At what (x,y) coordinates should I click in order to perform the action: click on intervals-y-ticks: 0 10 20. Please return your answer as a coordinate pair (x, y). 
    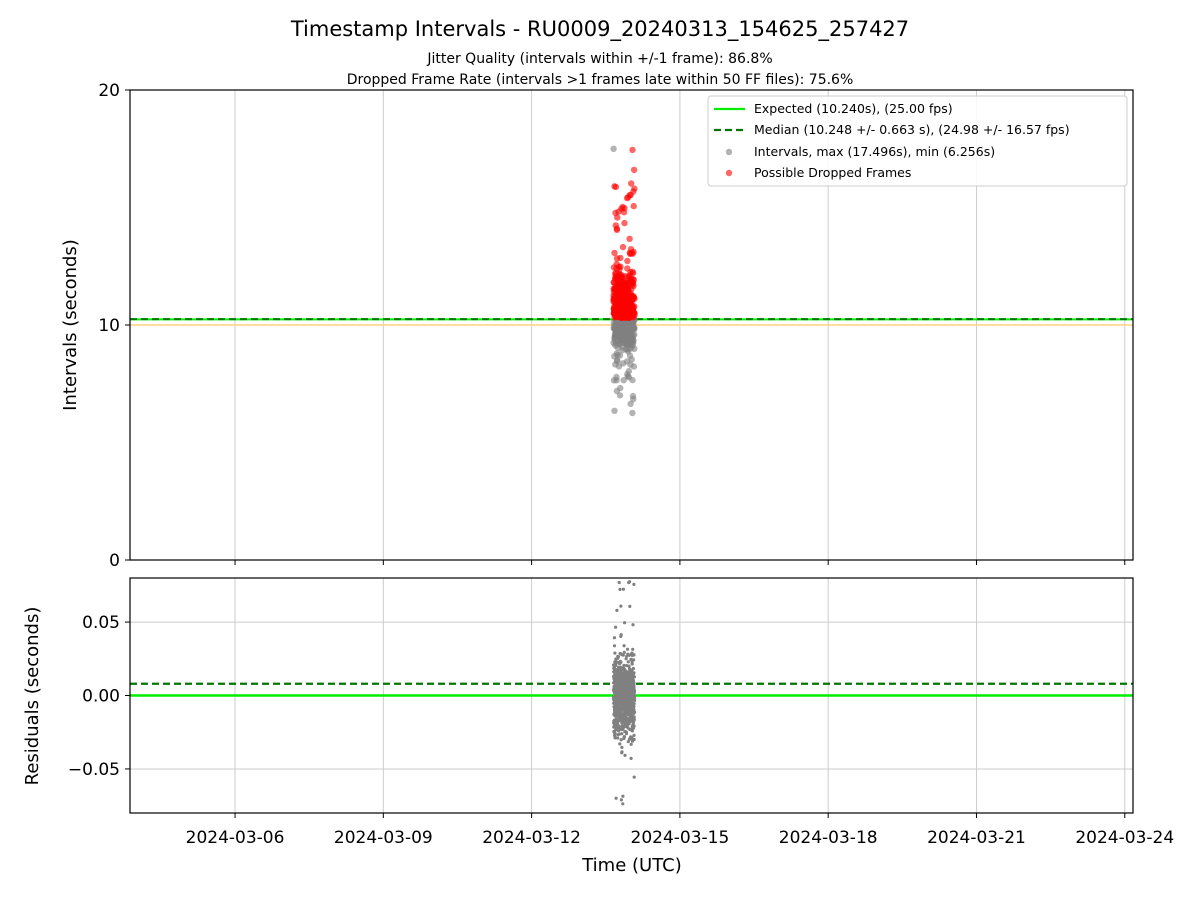
    Looking at the image, I should click on (114, 326).